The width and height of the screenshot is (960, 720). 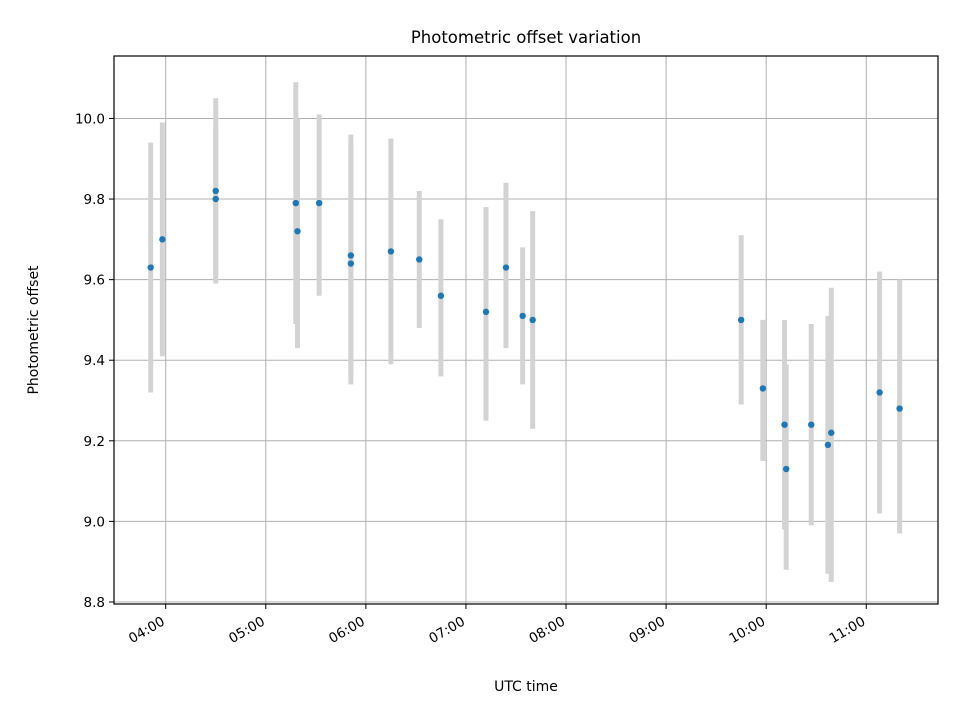 I want to click on chart-title: Photometric offset variation, so click(x=526, y=37).